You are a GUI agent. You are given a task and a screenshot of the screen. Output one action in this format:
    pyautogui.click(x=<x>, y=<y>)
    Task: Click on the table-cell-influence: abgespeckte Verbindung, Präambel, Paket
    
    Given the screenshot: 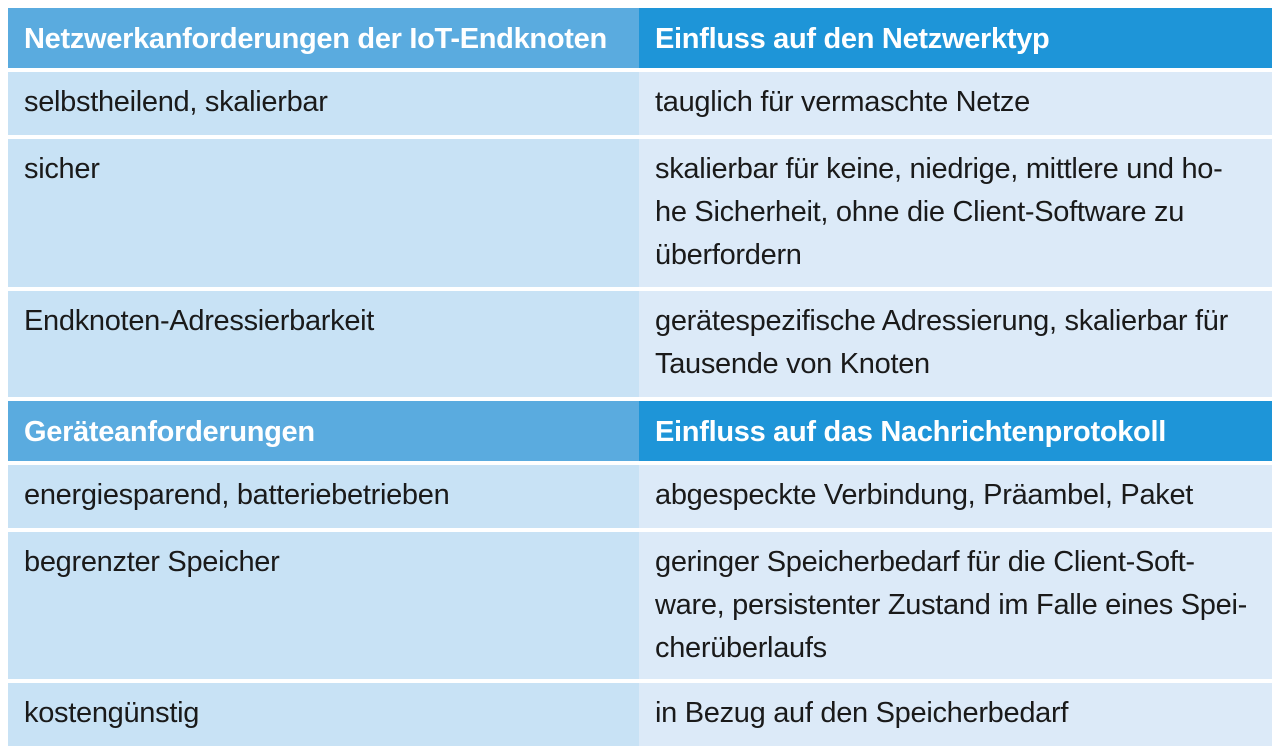 What is the action you would take?
    pyautogui.click(x=955, y=496)
    